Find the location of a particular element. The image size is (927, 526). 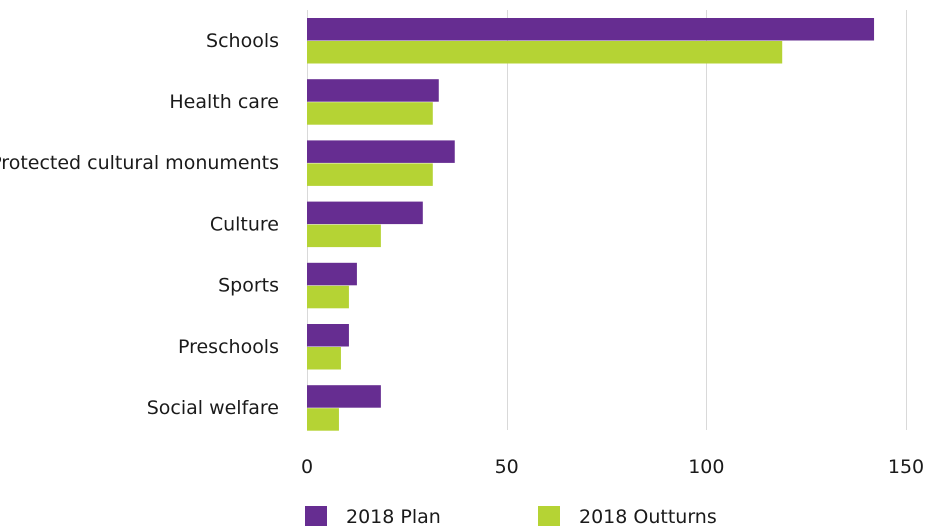

bar-health-care-plan is located at coordinates (373, 90).